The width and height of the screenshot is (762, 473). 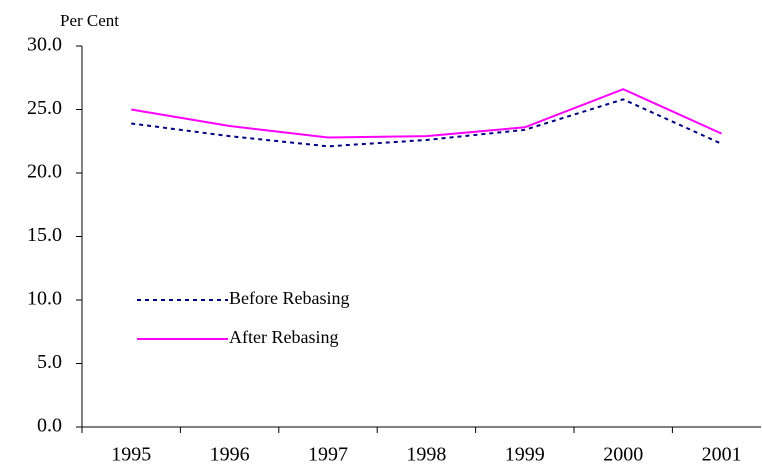 I want to click on y-tick-label: 0.0, so click(x=49, y=426).